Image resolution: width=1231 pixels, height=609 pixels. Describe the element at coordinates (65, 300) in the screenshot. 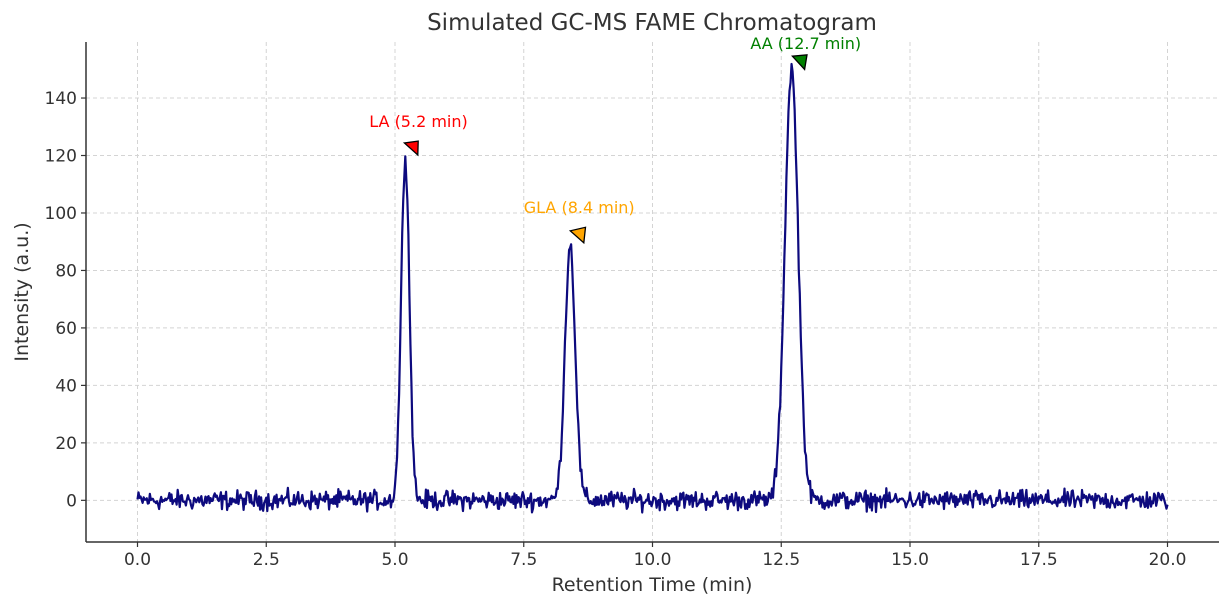

I see `y-axis-ticks: 0 20 40 60 80 100 120 140` at that location.